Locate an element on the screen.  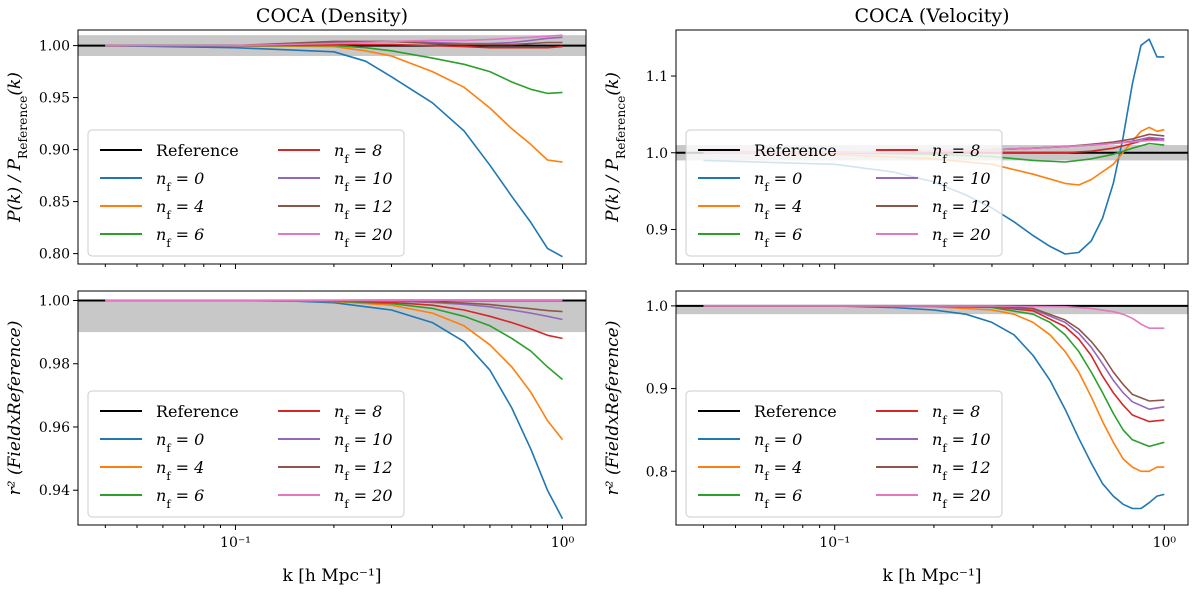
y-tick-label: 0.94 is located at coordinates (54, 491).